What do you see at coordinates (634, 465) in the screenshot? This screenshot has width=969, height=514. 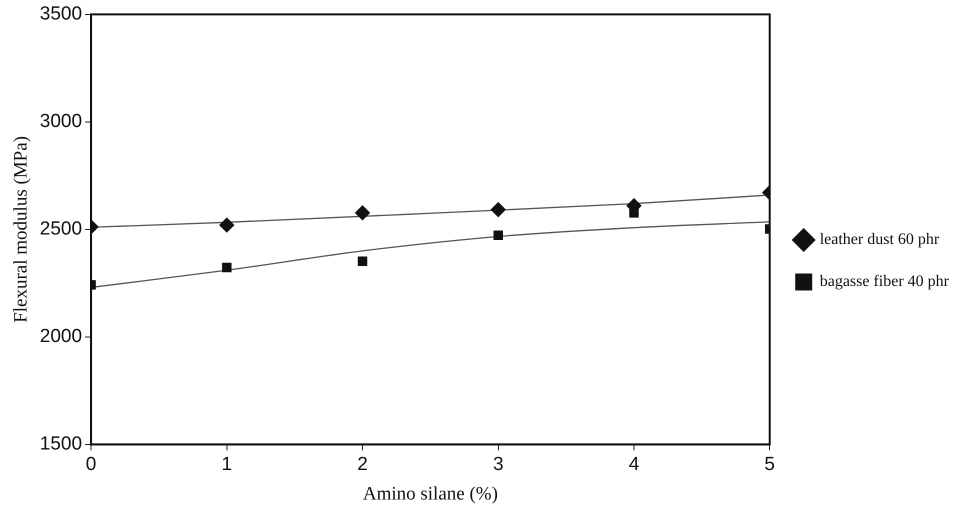 I see `x-tick-label: 4` at bounding box center [634, 465].